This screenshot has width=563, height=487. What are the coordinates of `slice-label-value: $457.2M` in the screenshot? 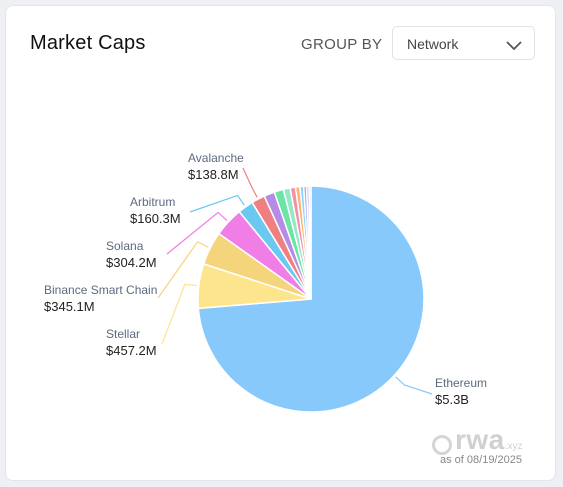 It's located at (131, 350).